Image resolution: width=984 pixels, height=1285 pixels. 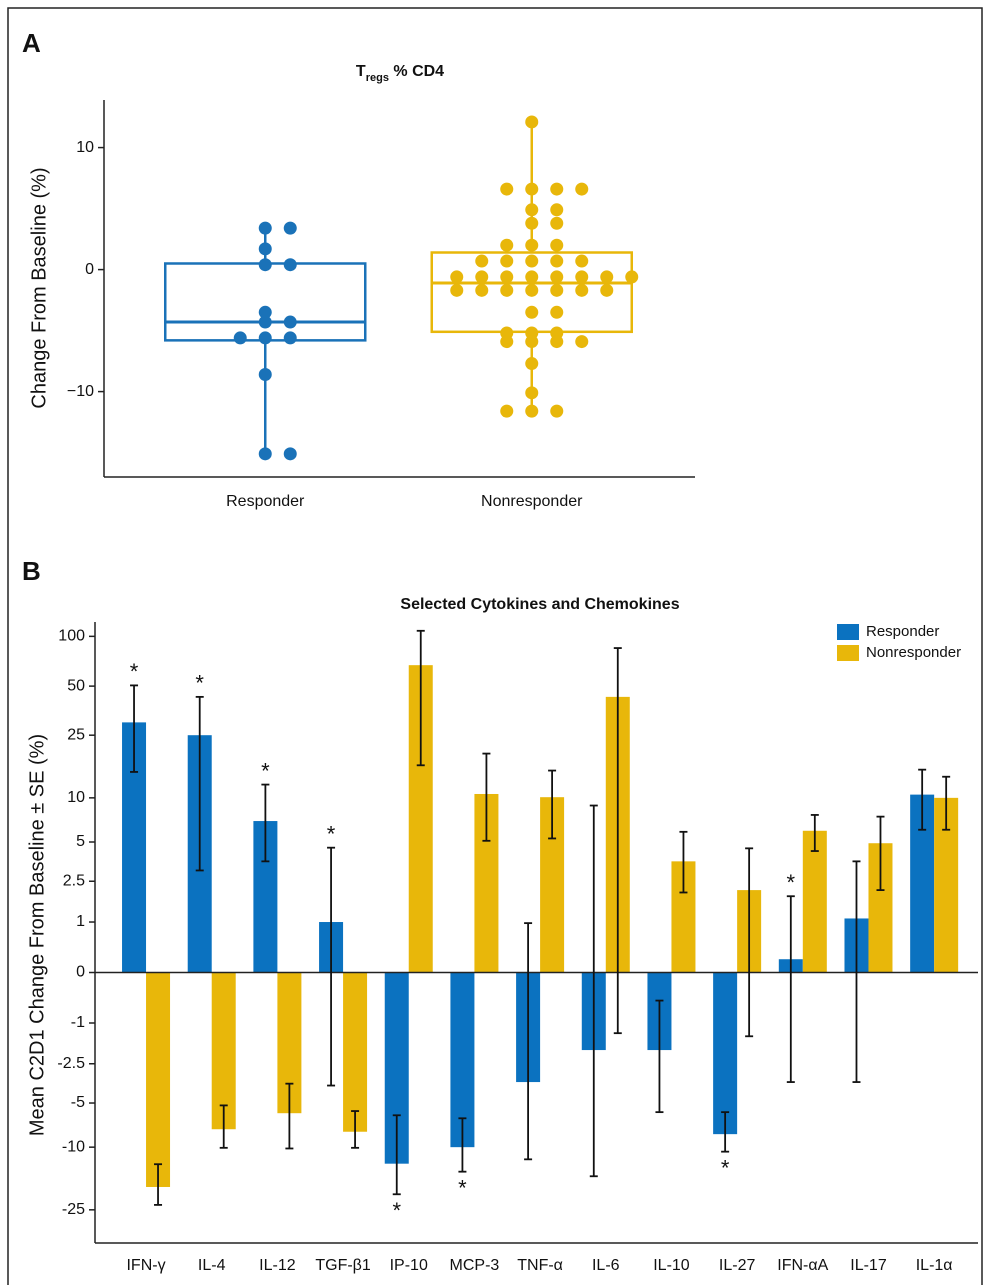 What do you see at coordinates (73, 1209) in the screenshot?
I see `y-tick-label: -25` at bounding box center [73, 1209].